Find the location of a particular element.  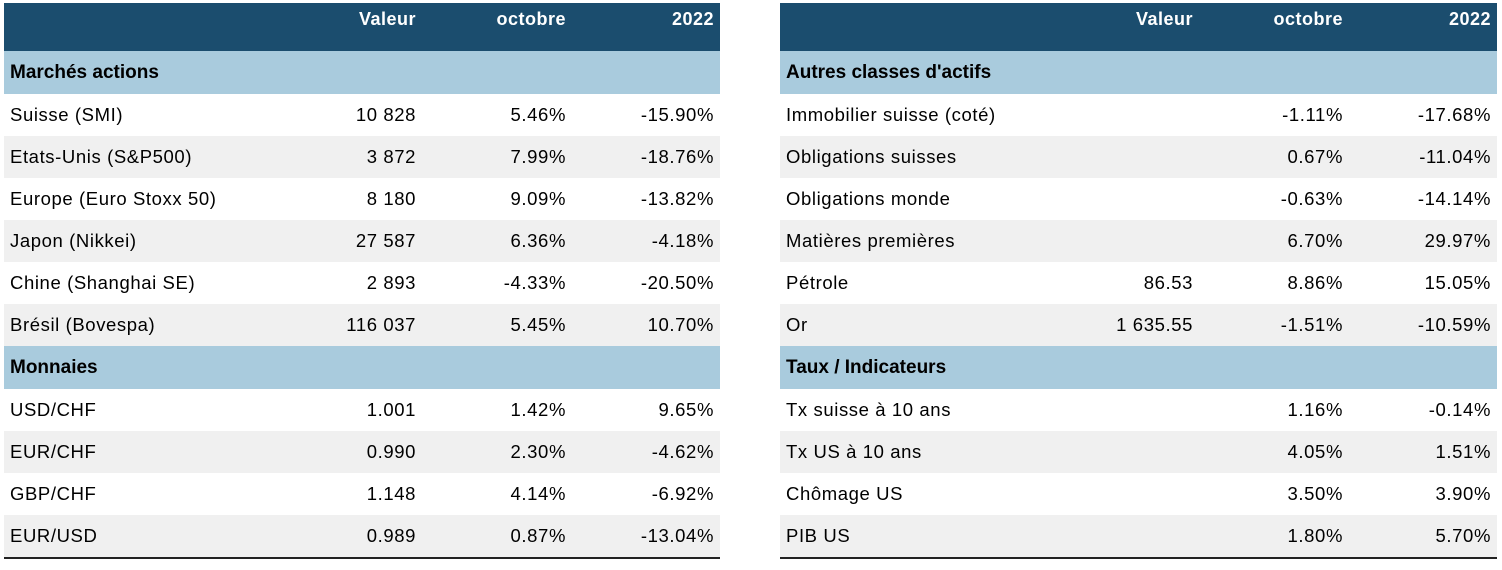

section-header: Monnaies is located at coordinates (362, 367).